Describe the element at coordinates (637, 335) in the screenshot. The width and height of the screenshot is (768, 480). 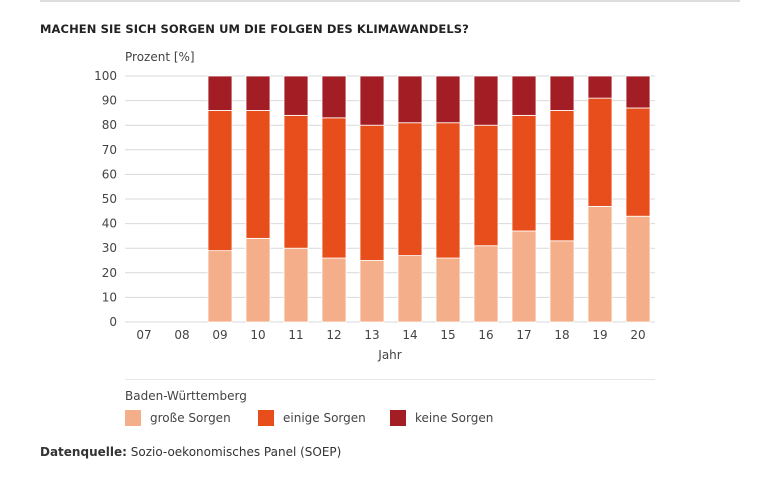
I see `x-tick-label: 20` at that location.